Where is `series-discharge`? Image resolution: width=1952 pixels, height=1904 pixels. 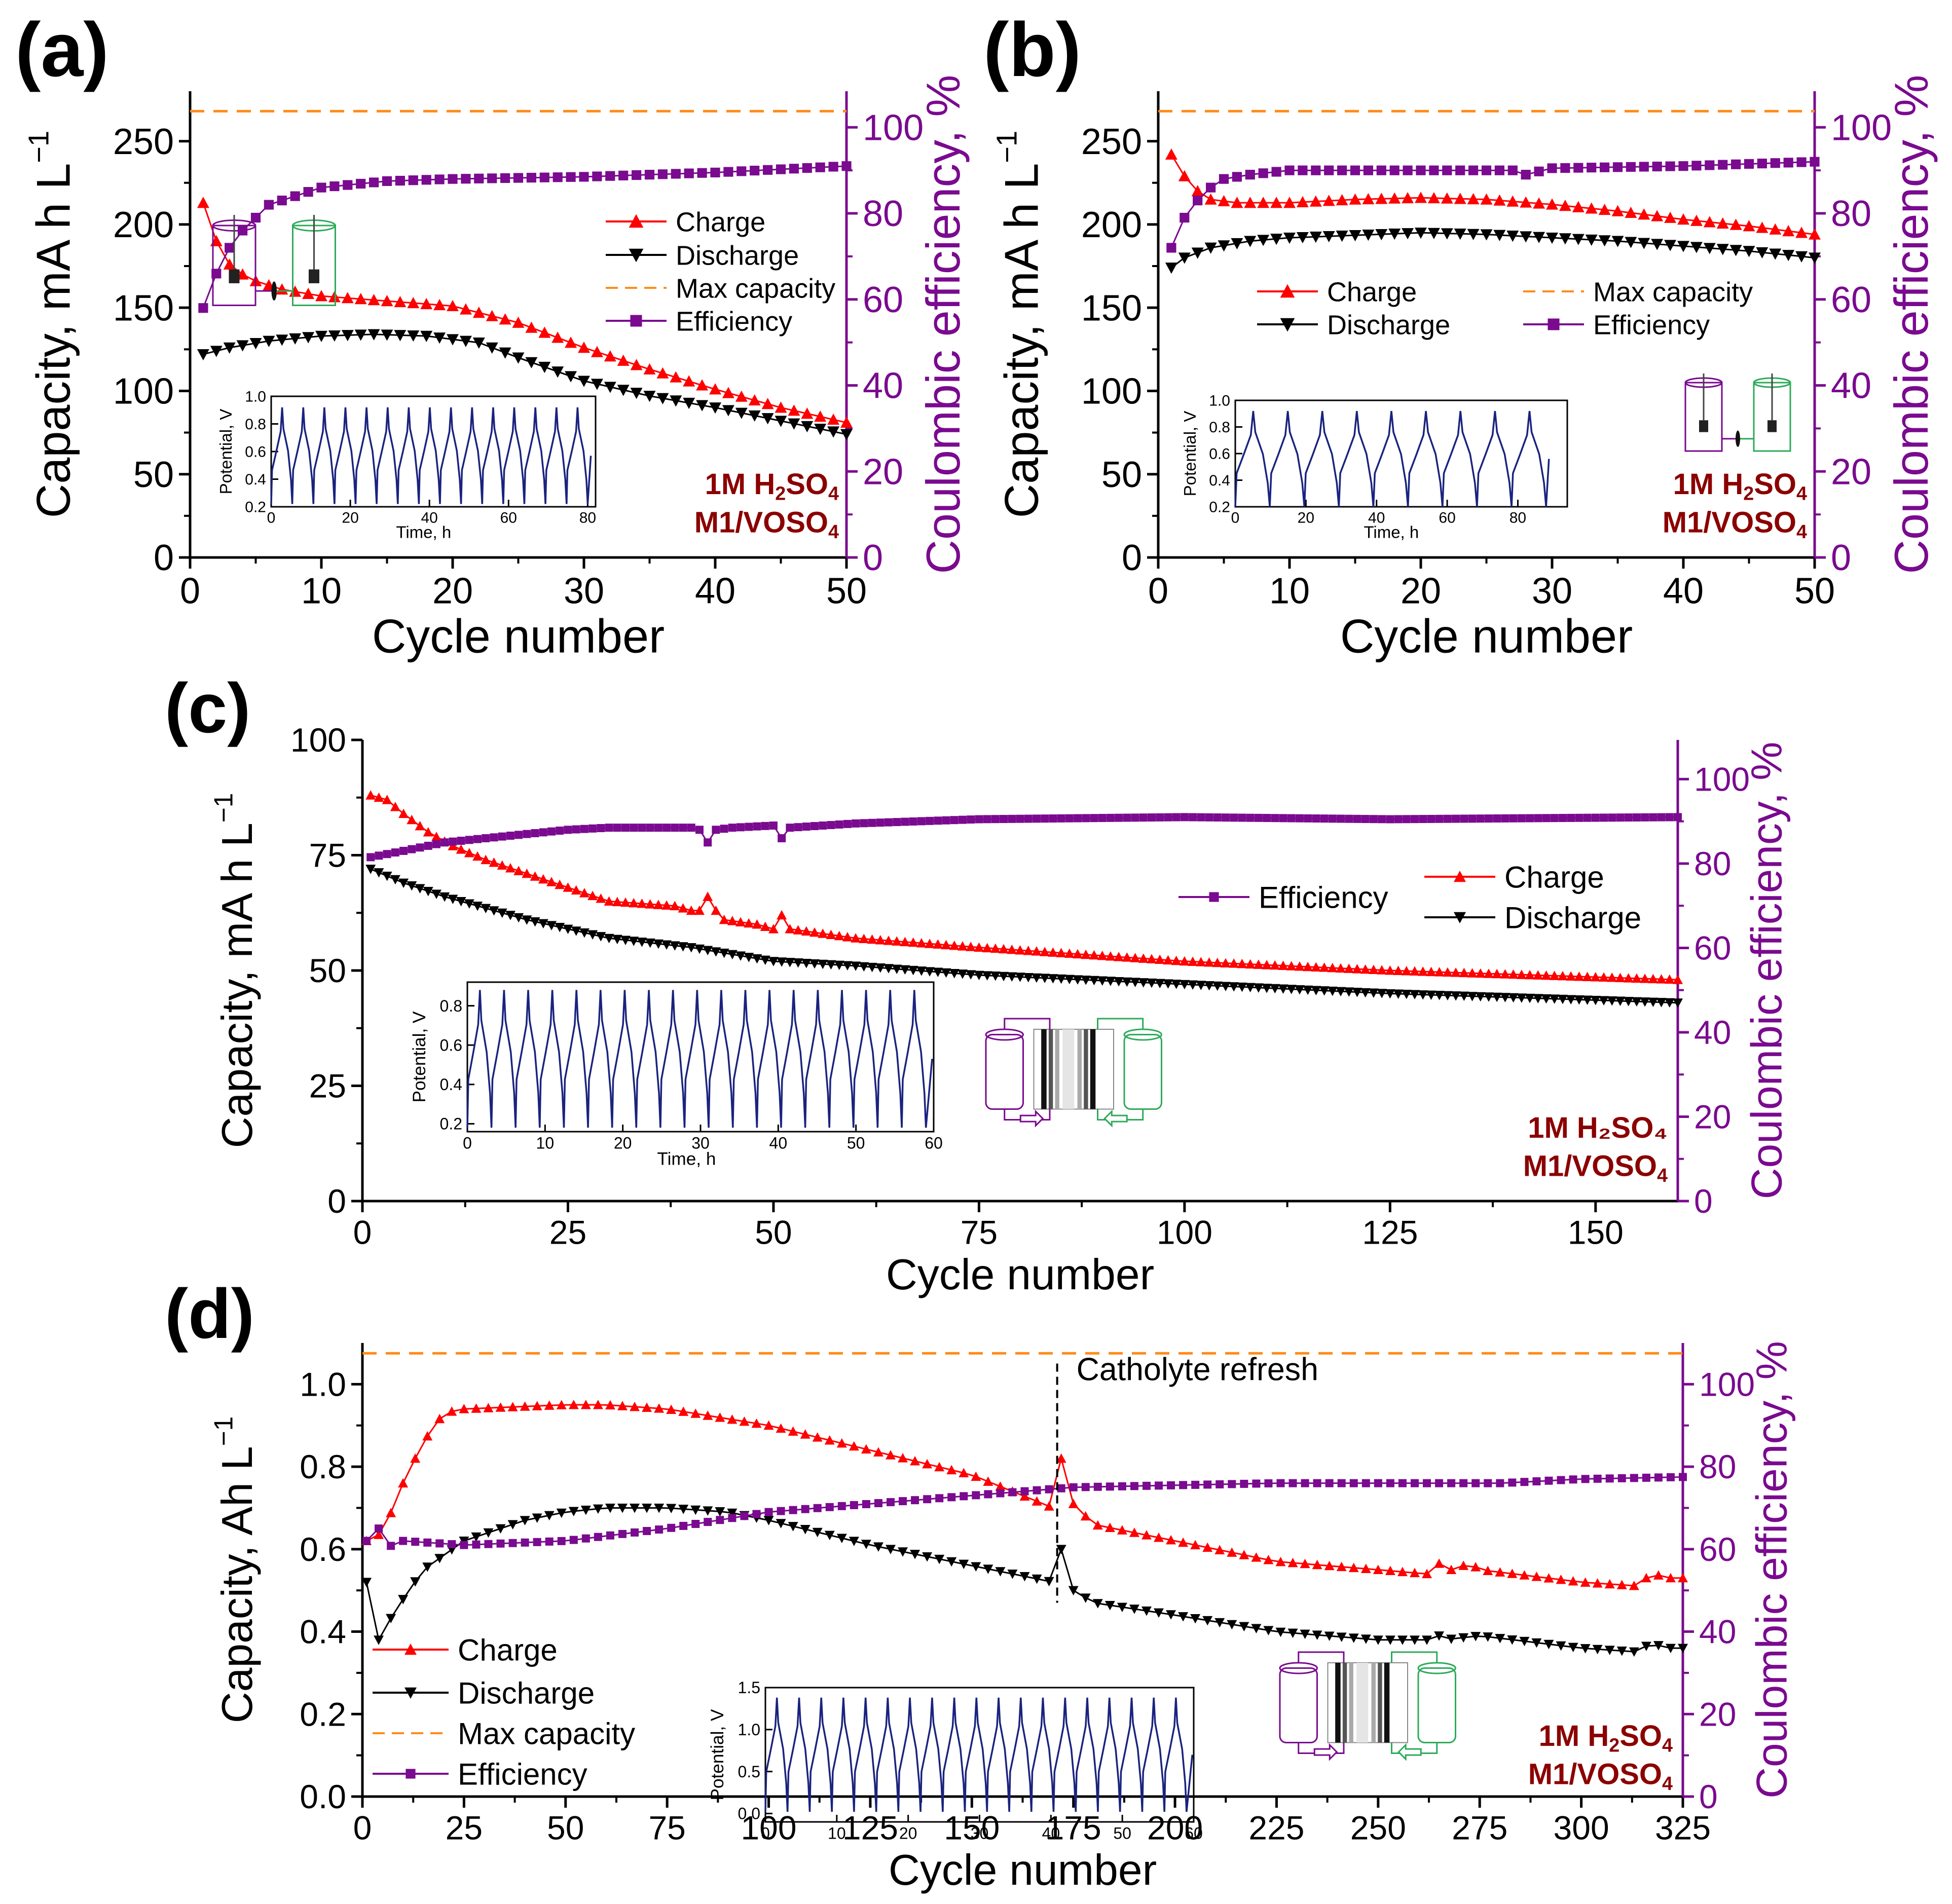
series-discharge is located at coordinates (1025, 1580).